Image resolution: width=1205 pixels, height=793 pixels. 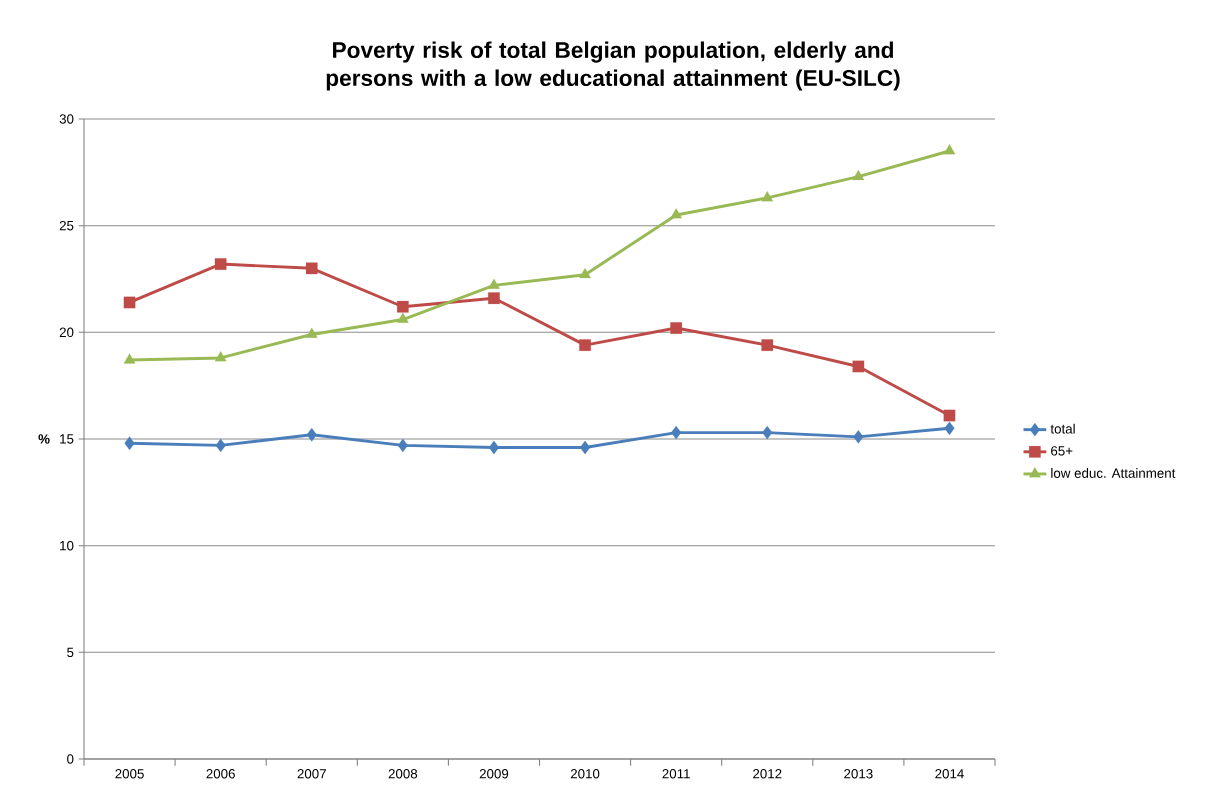 What do you see at coordinates (1113, 473) in the screenshot?
I see `legend-label: low educ. Attainment` at bounding box center [1113, 473].